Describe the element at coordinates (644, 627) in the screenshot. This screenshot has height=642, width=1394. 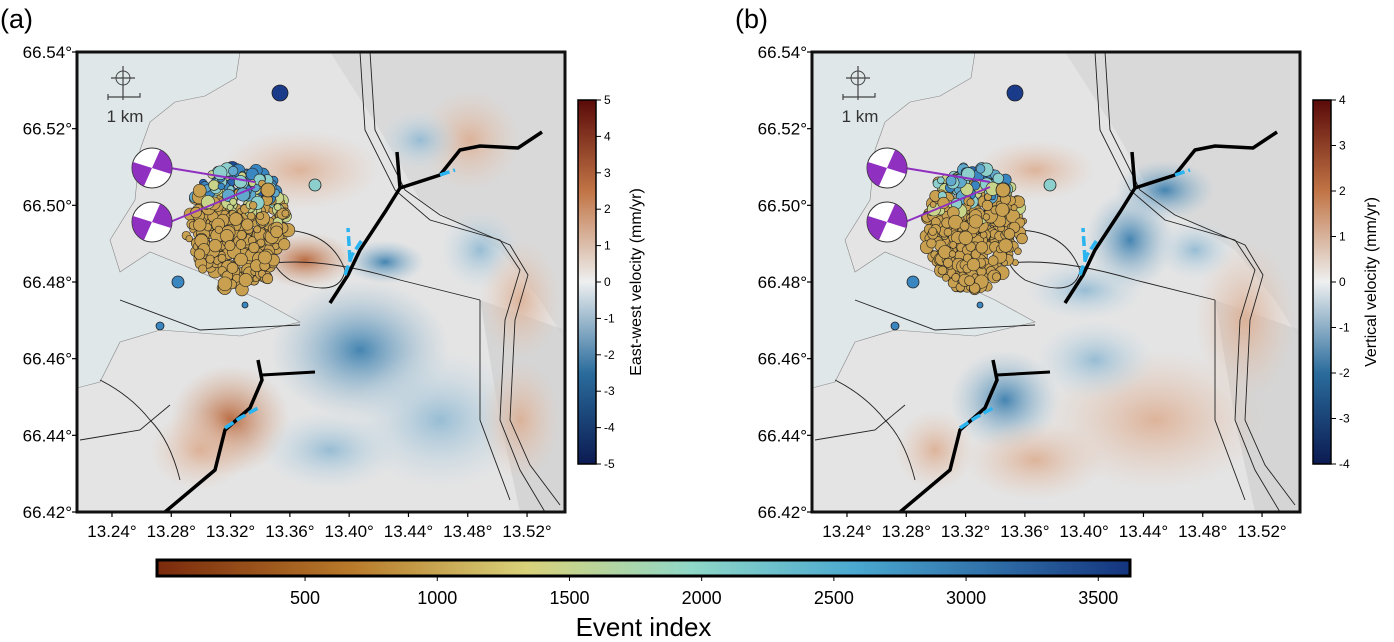
I see `colorbar-label: Event index` at that location.